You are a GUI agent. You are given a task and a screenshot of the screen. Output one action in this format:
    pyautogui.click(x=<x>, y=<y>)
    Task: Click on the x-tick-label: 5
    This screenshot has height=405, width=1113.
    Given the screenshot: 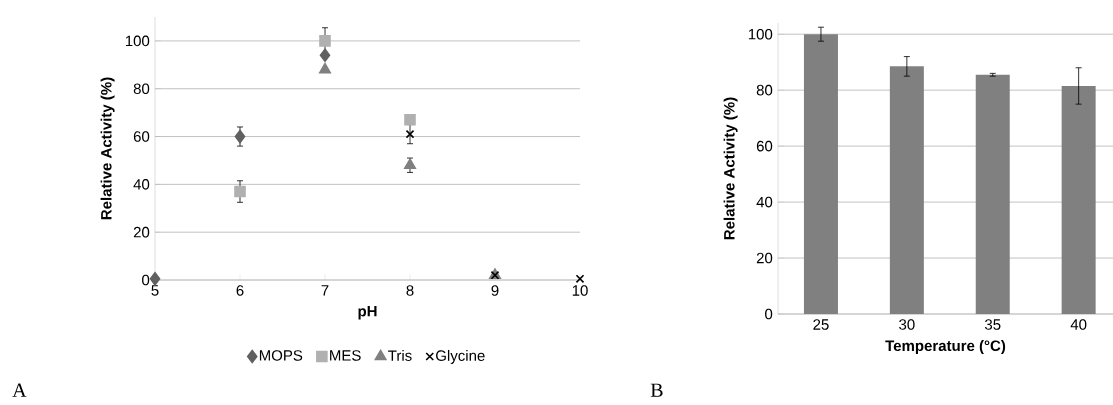 What is the action you would take?
    pyautogui.click(x=155, y=290)
    